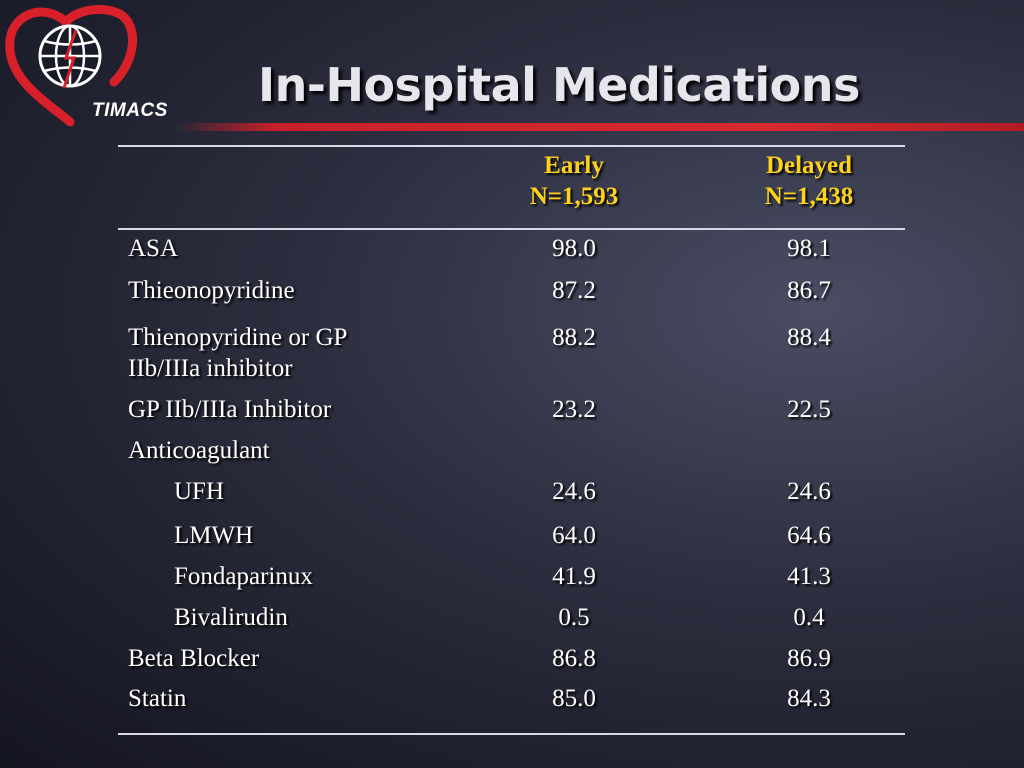 Image resolution: width=1024 pixels, height=768 pixels. I want to click on row-label-continued: IIb/IIIa inhibitor, so click(210, 368).